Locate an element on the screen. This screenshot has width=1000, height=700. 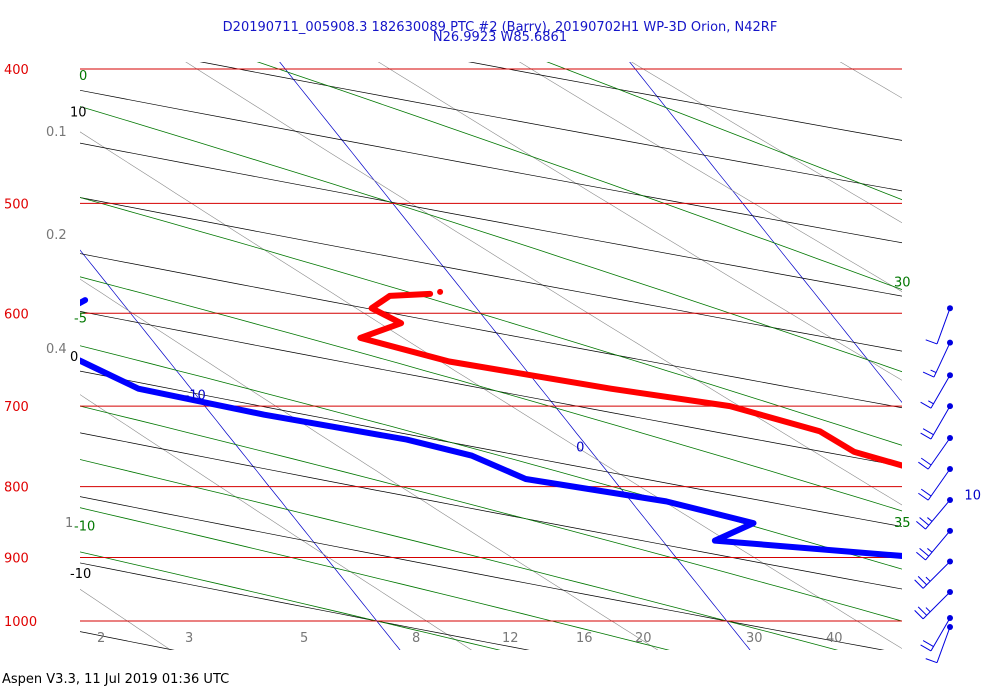
dry-adiabat-label: 0 is located at coordinates (74, 357).